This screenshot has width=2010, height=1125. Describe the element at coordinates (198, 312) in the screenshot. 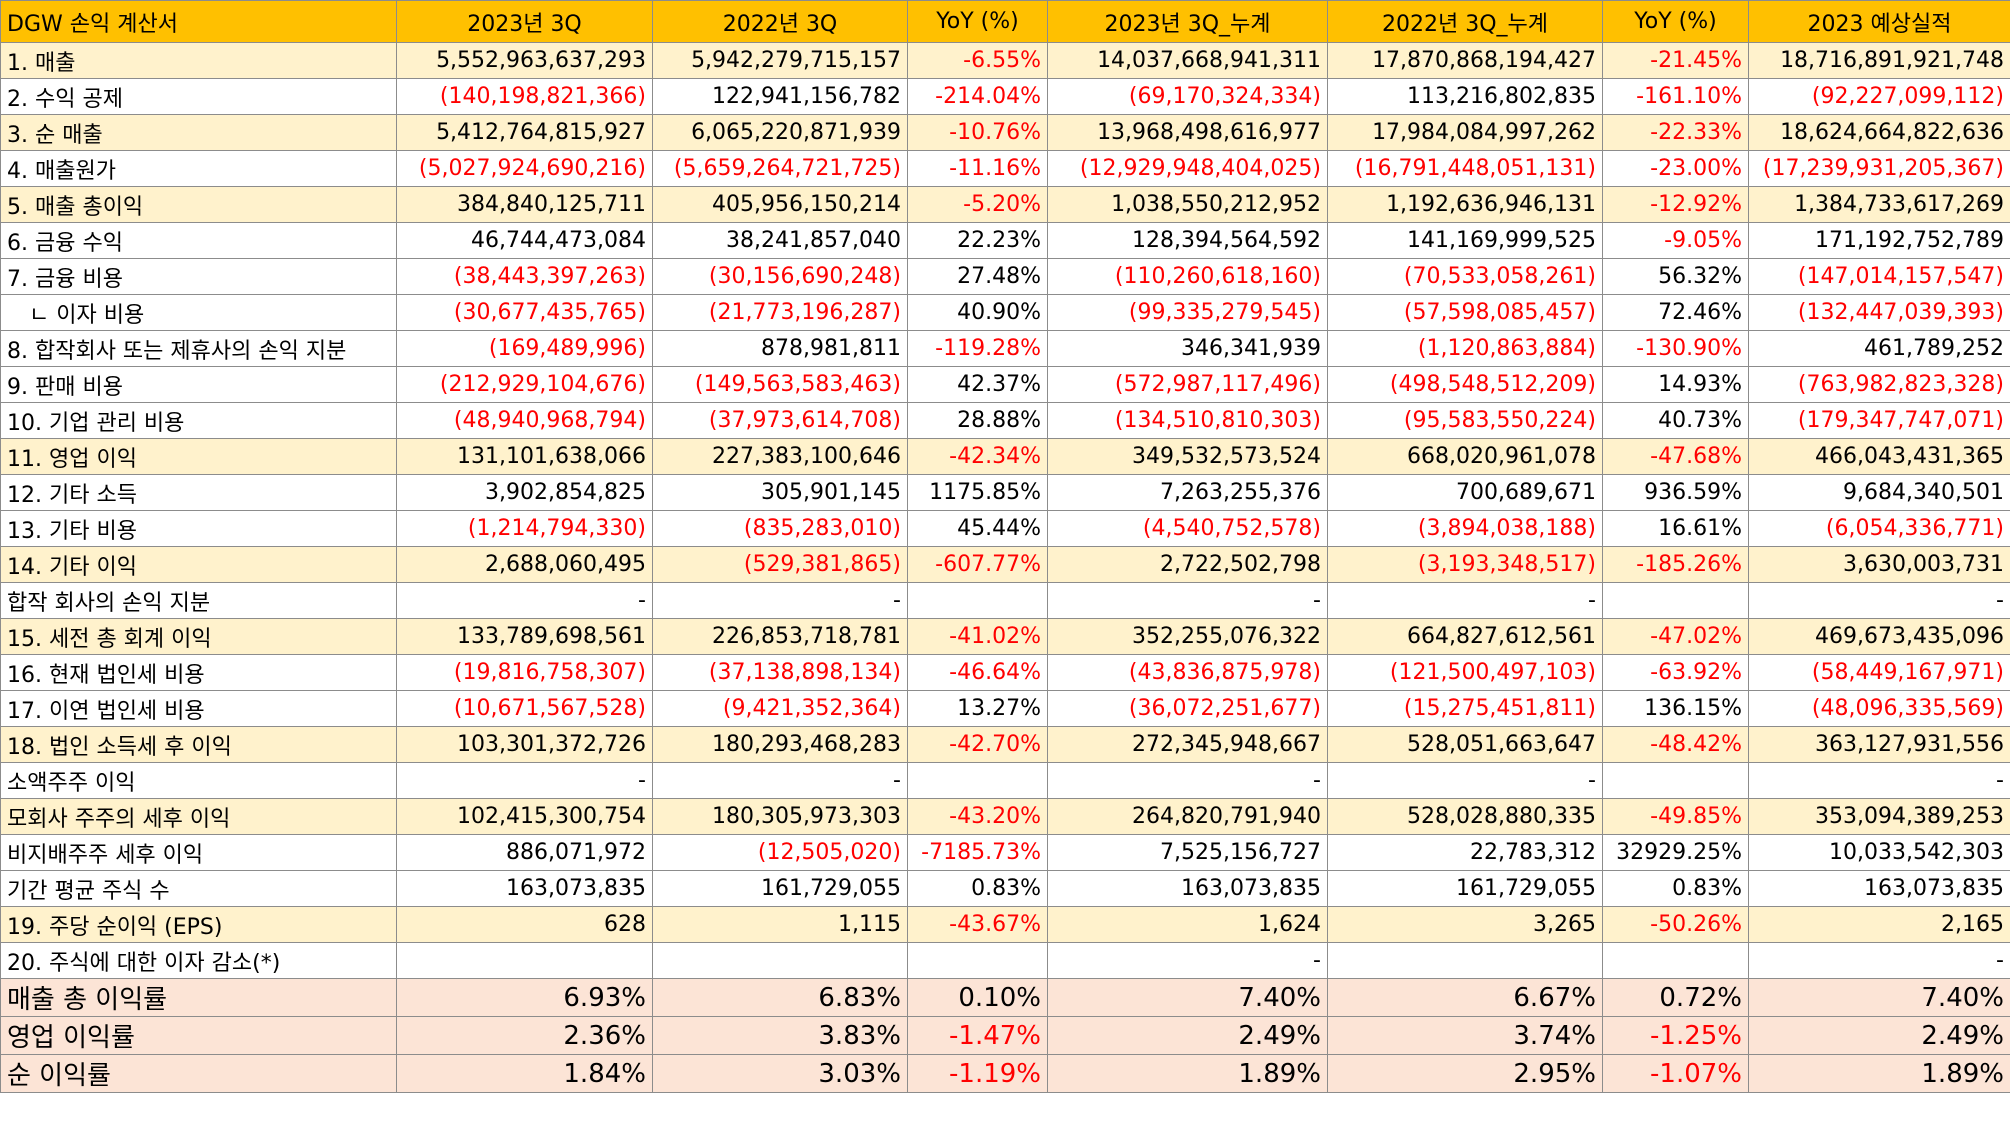

I see `row-label: ㄴ 이자 비용` at that location.